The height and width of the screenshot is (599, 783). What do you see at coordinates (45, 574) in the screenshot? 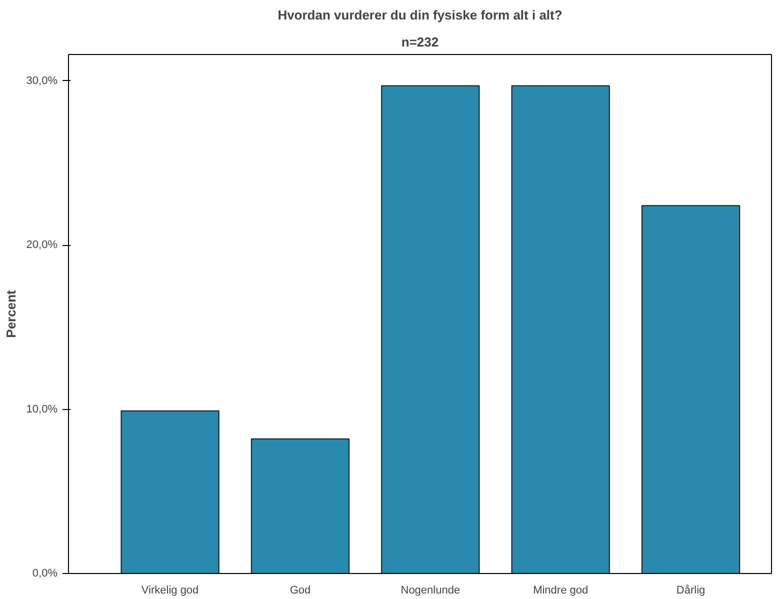
I see `y-tick-label: 0,0%` at bounding box center [45, 574].